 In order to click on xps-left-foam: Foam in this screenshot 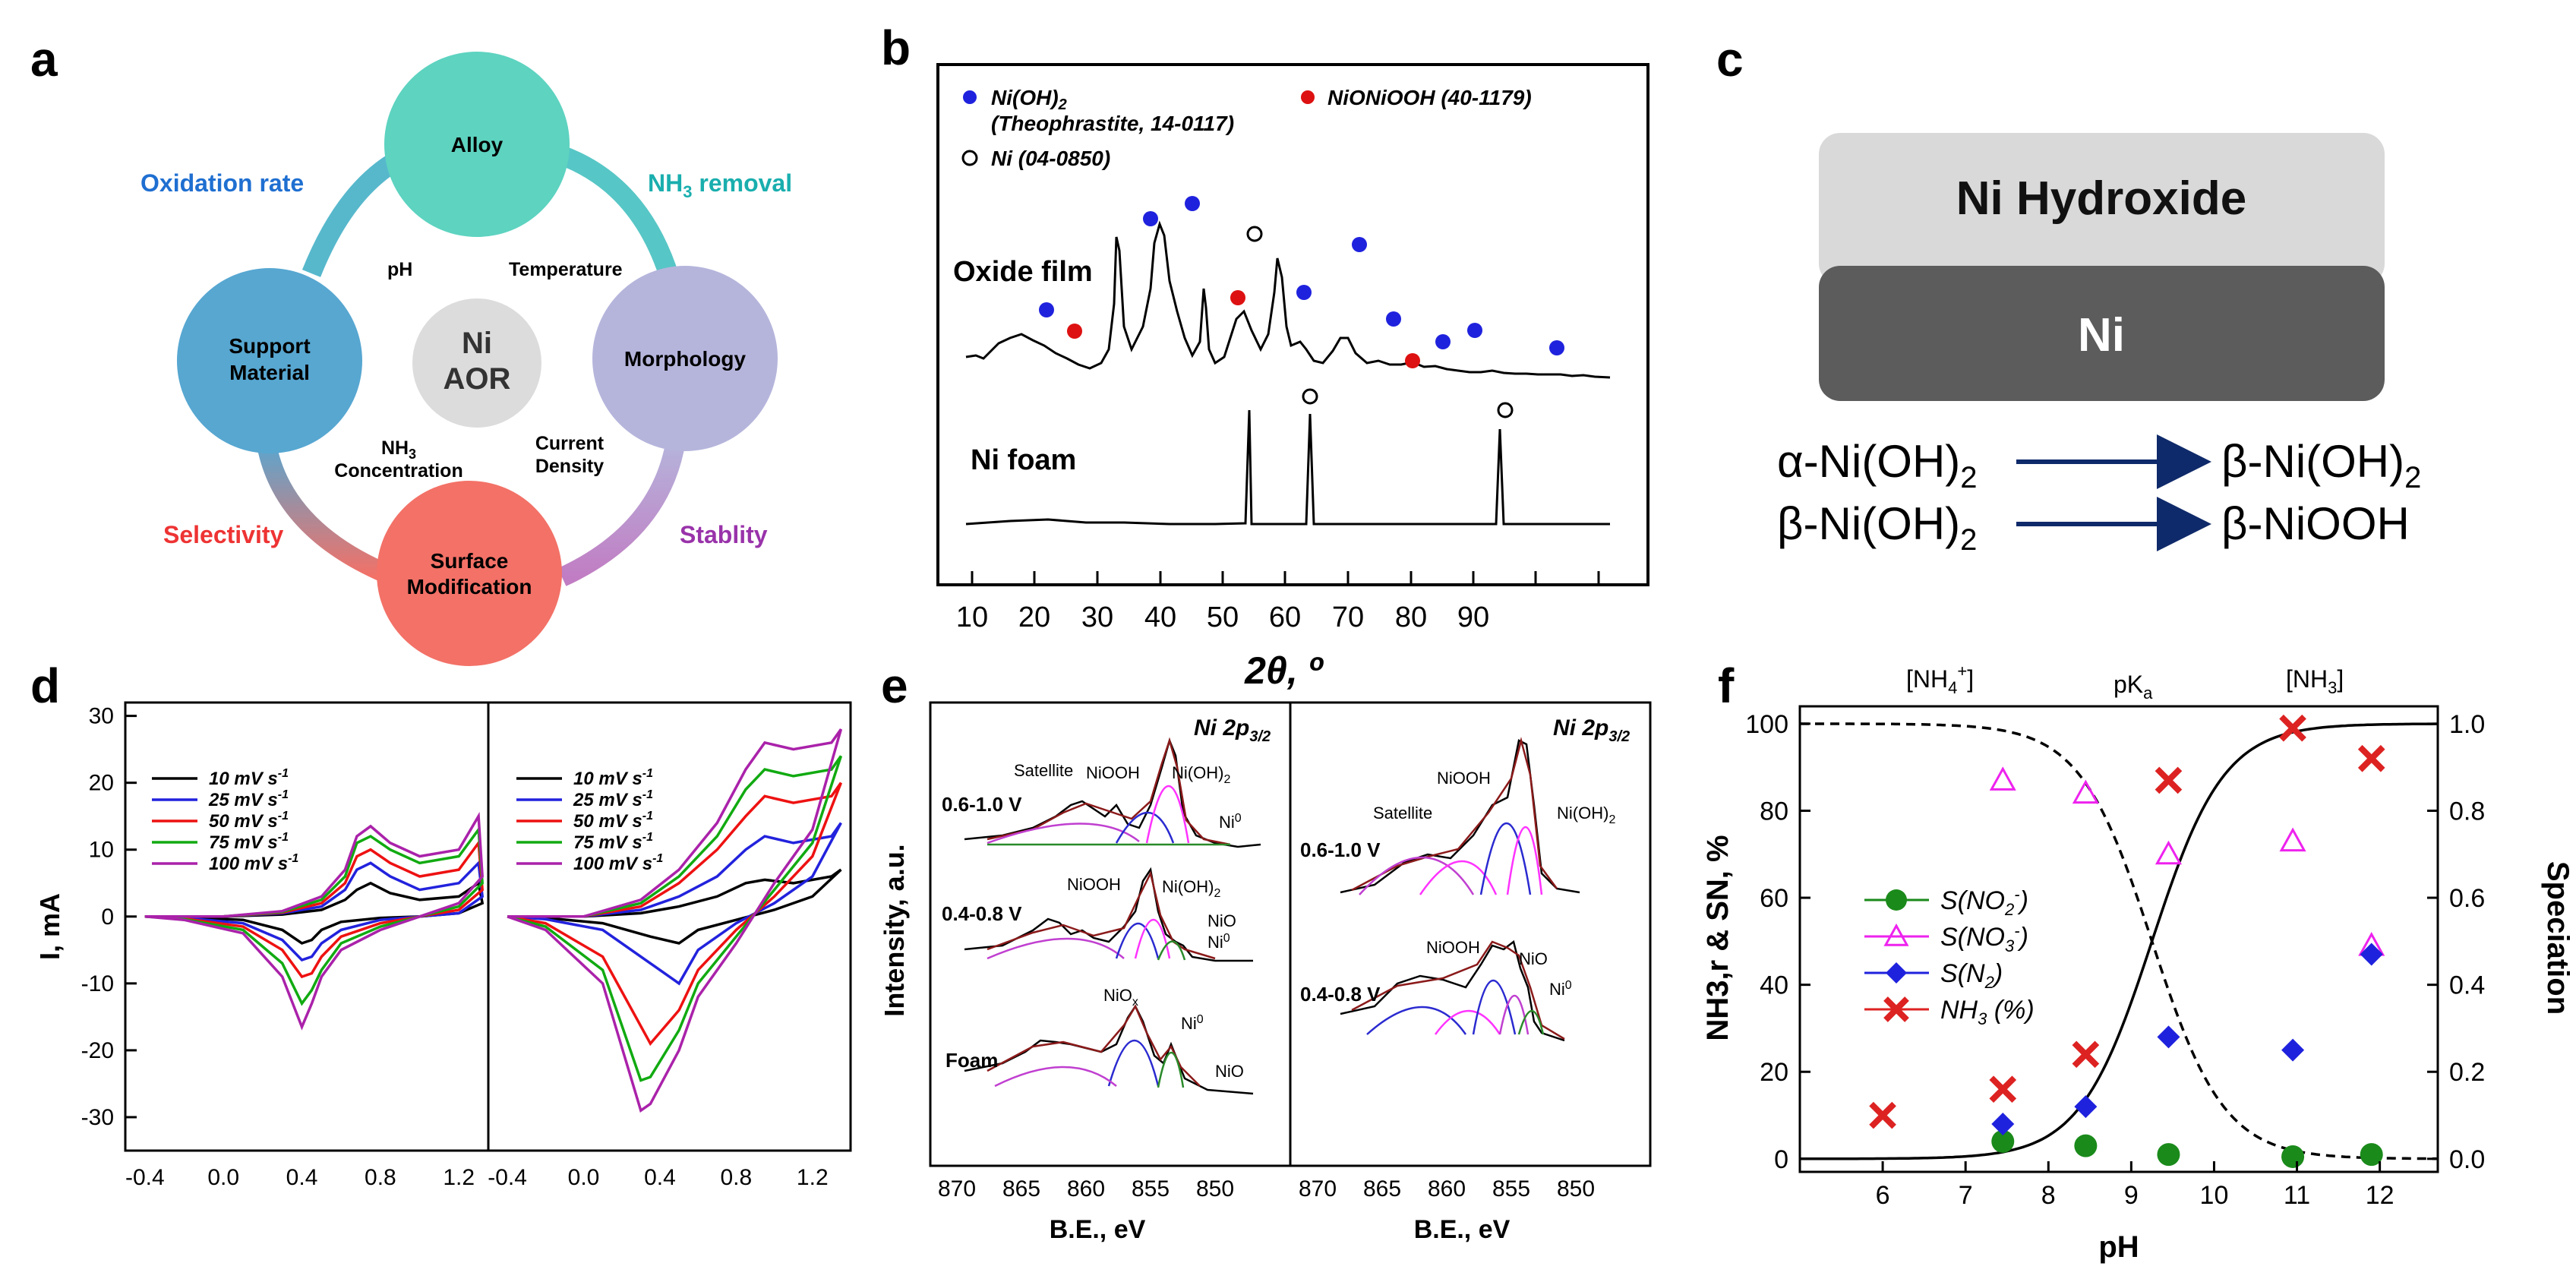, I will do `click(971, 1060)`.